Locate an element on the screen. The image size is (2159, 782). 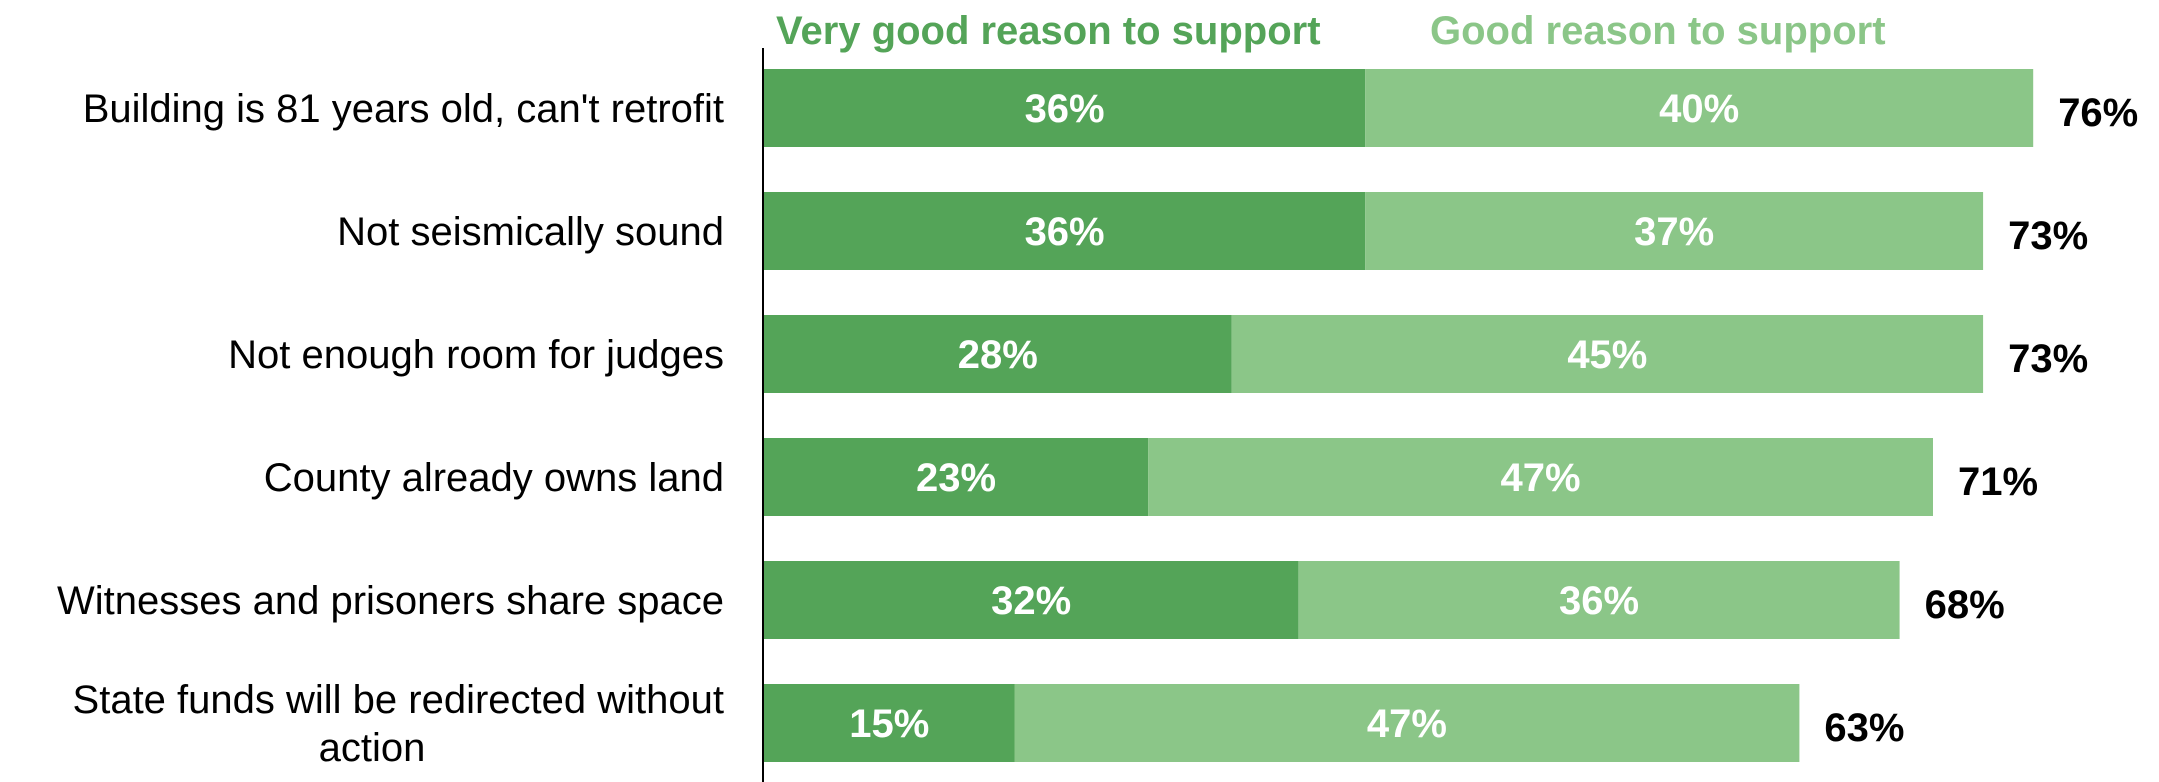
total-value-label: 68% is located at coordinates (1965, 605).